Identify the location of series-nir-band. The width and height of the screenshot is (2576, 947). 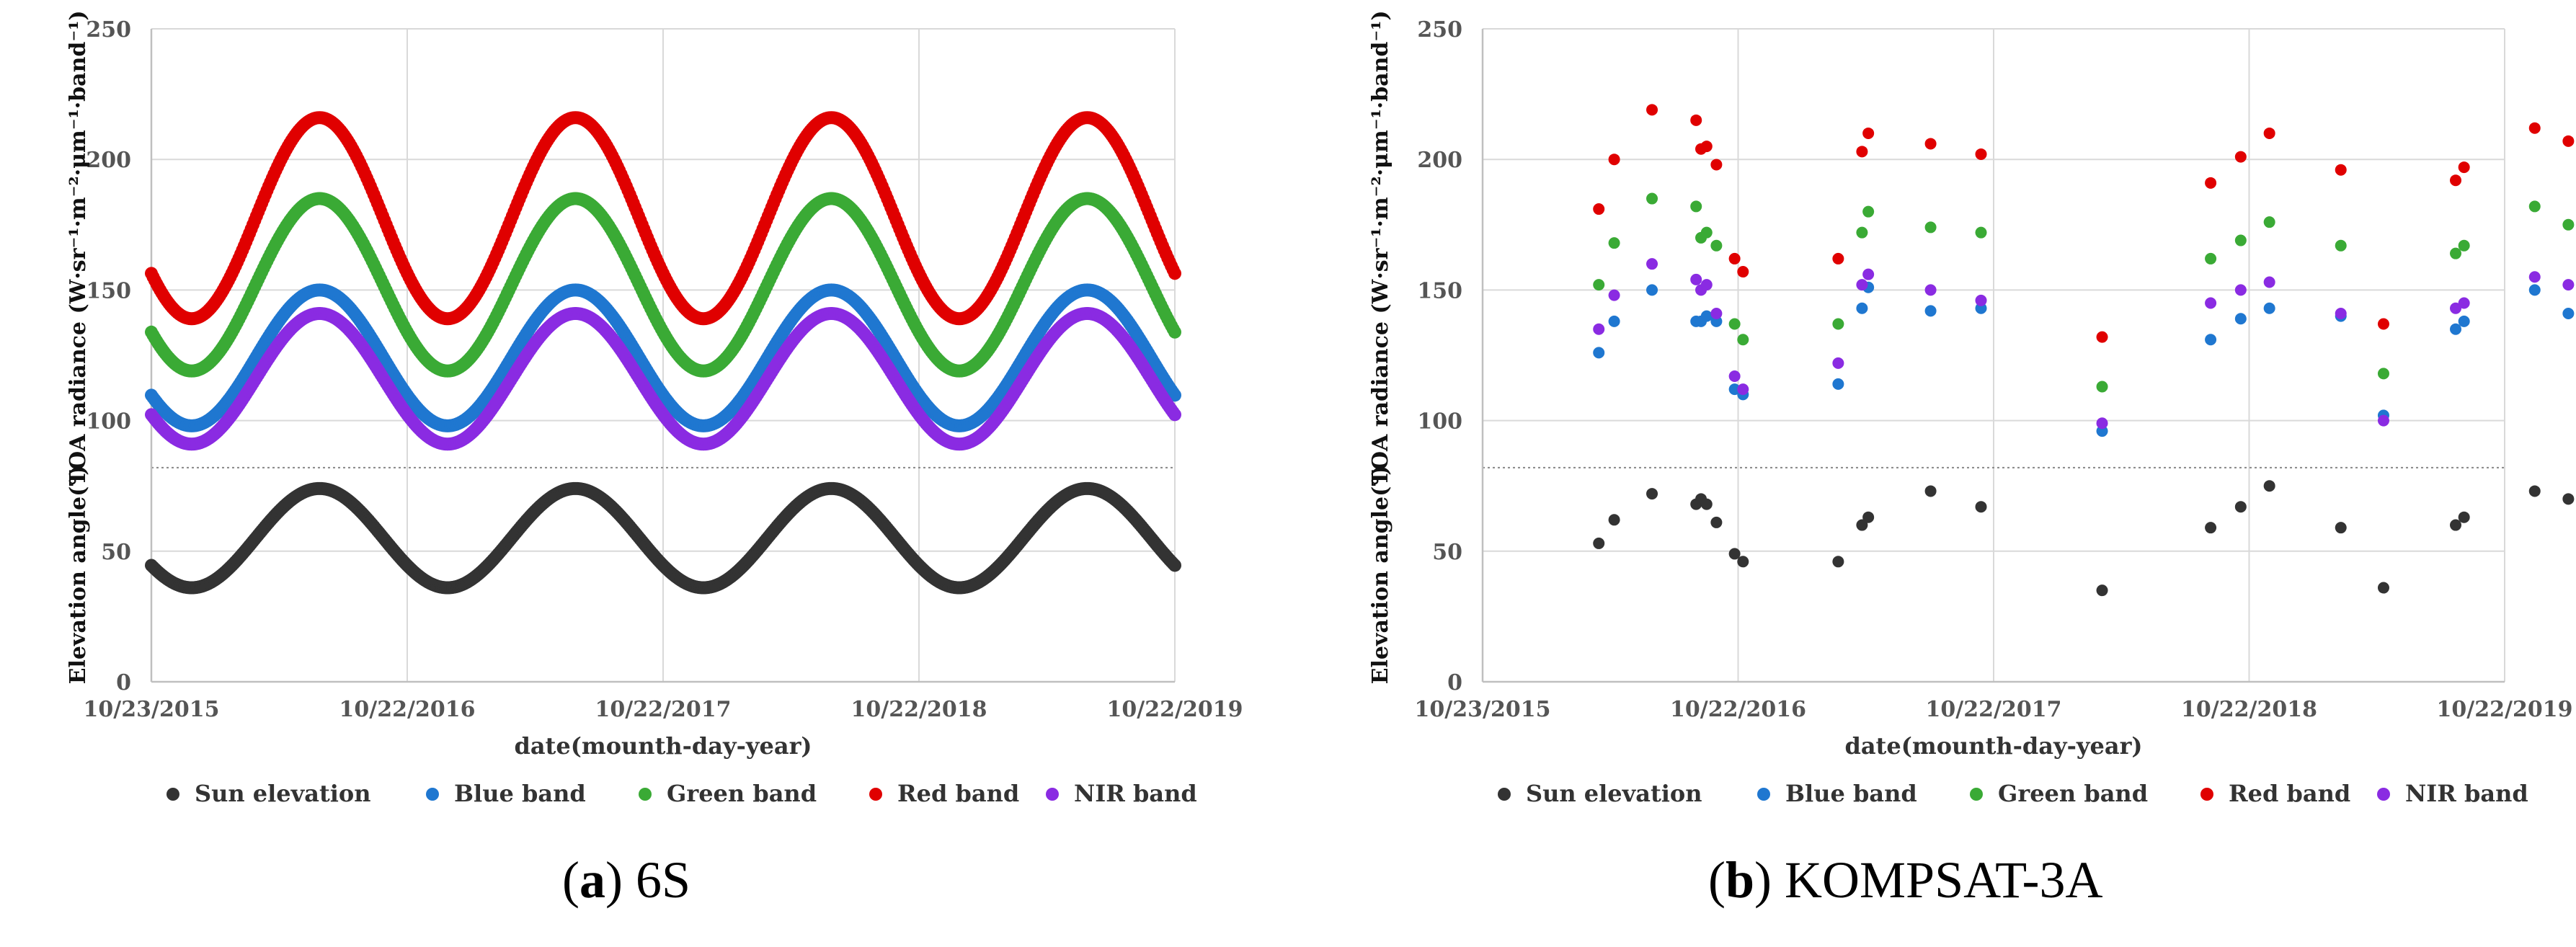
(663, 379).